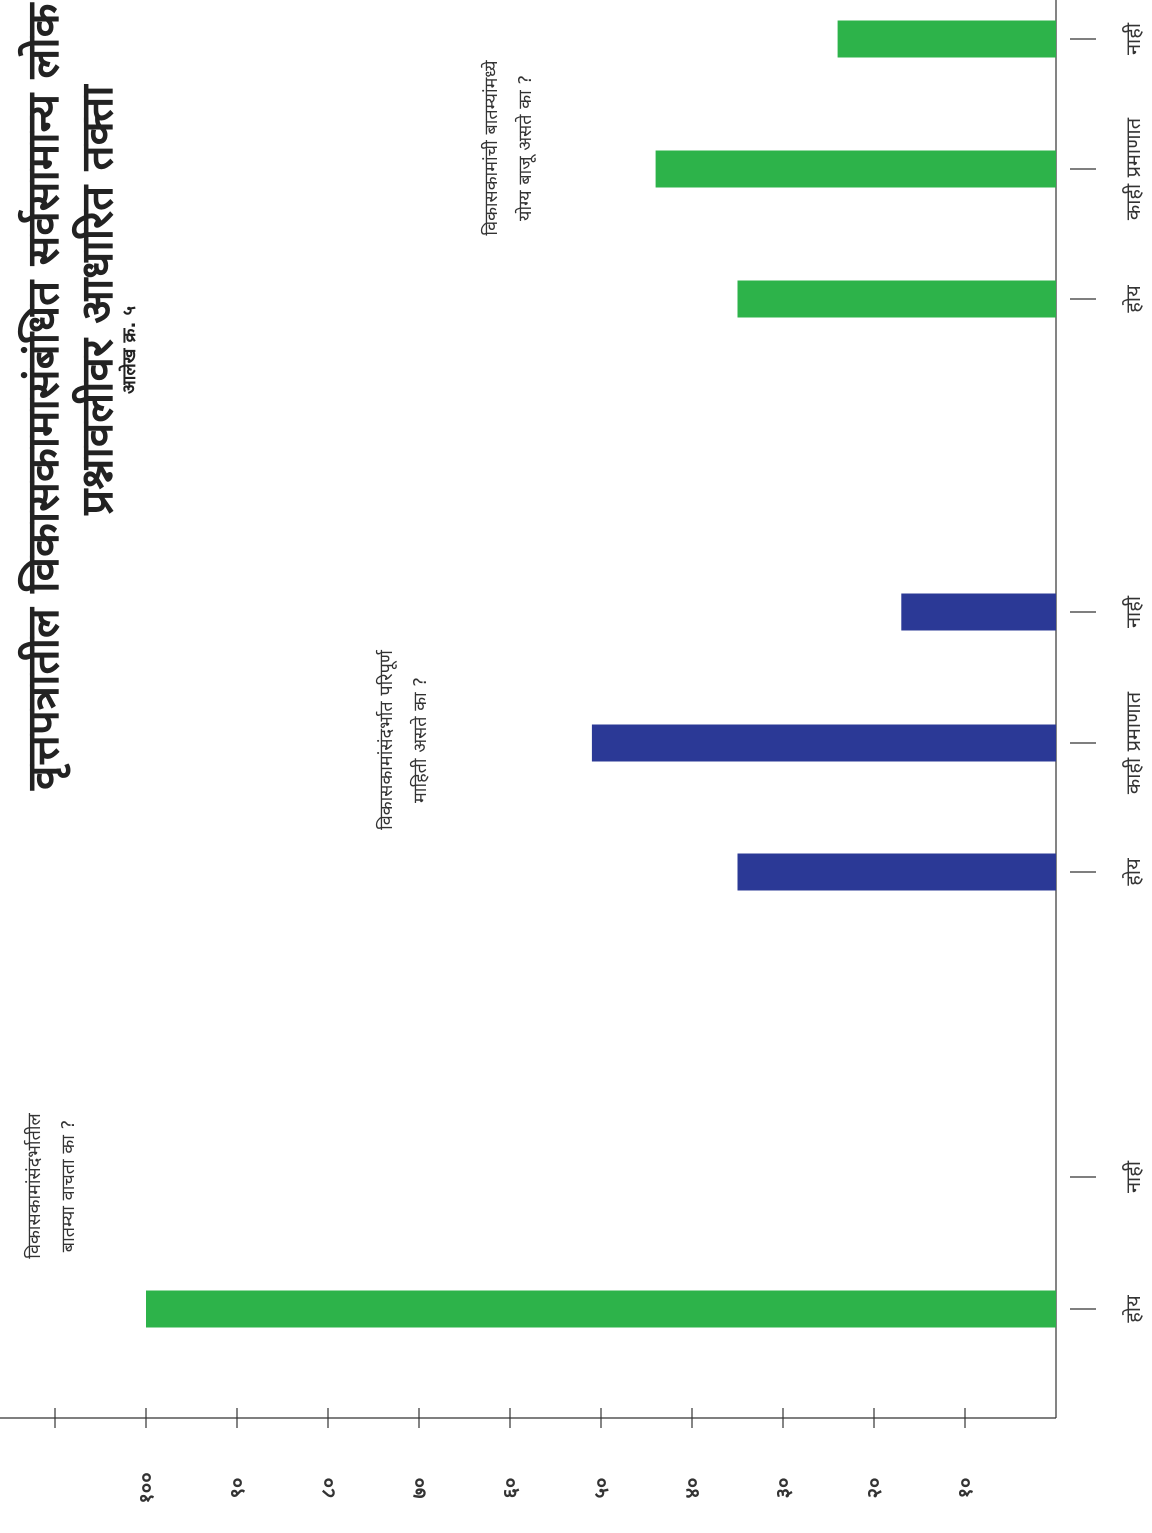 This screenshot has height=1533, width=1152. What do you see at coordinates (783, 1488) in the screenshot?
I see `value-tick-label: ३०` at bounding box center [783, 1488].